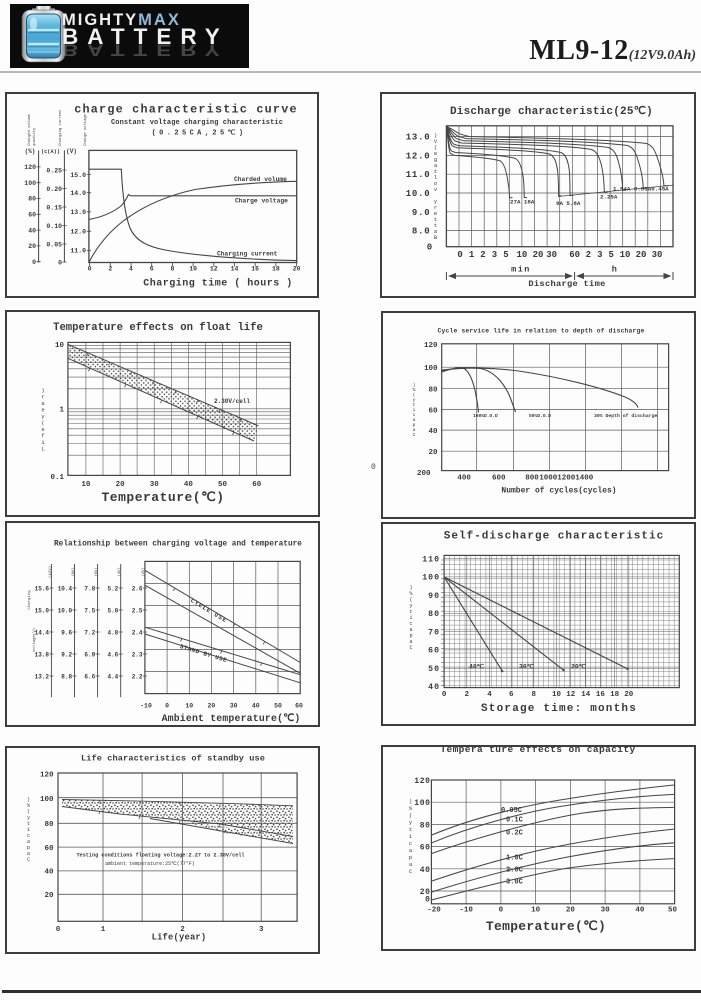  I want to click on svg-text: charge characteristic curve, so click(186, 110).